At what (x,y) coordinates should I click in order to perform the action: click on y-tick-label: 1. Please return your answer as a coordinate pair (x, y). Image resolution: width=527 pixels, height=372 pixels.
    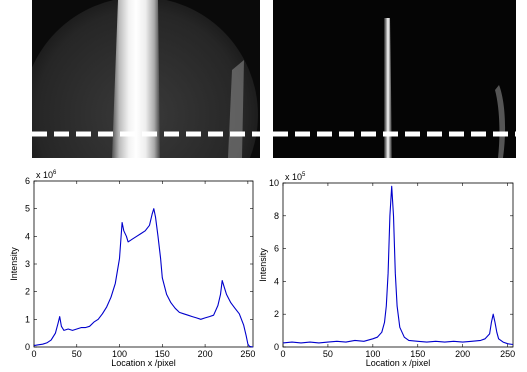
    Looking at the image, I should click on (27, 319).